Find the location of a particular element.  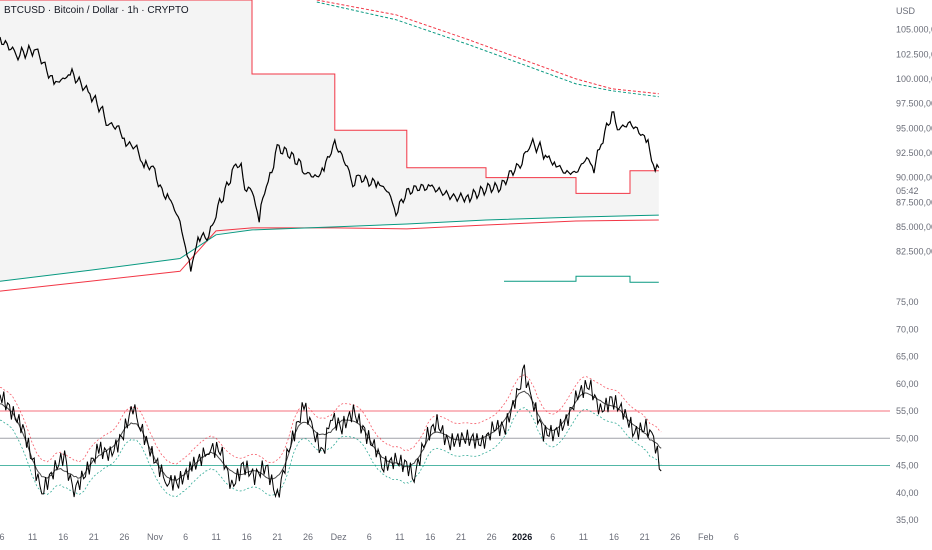

upper-envelope-green is located at coordinates (487, 49).